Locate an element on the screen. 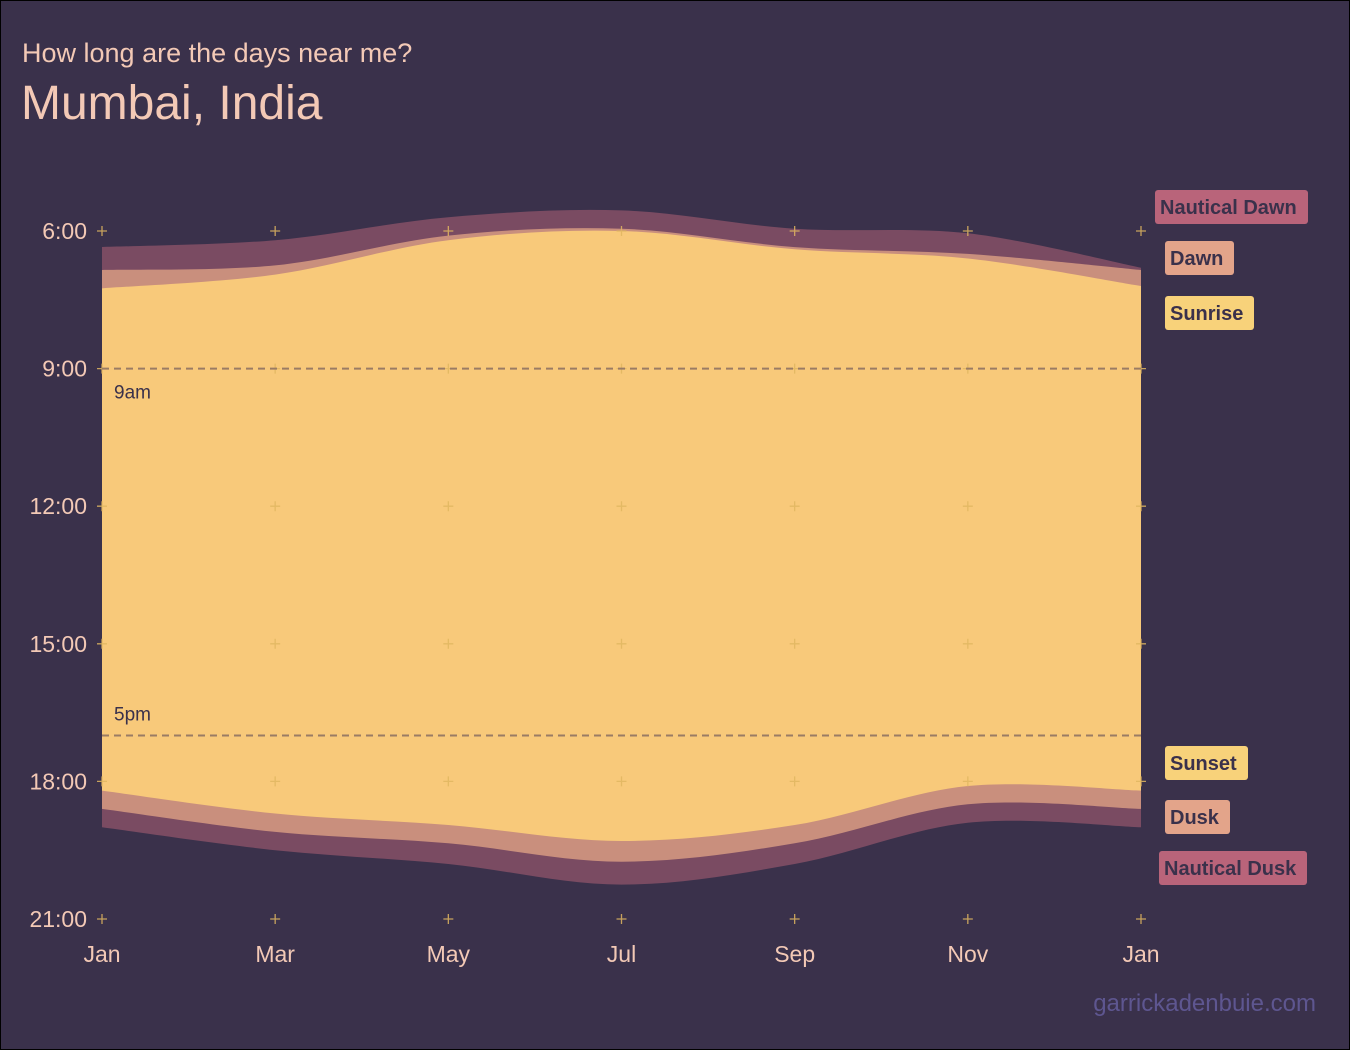 This screenshot has width=1350, height=1050. label-box-nautical-dawn is located at coordinates (1231, 207).